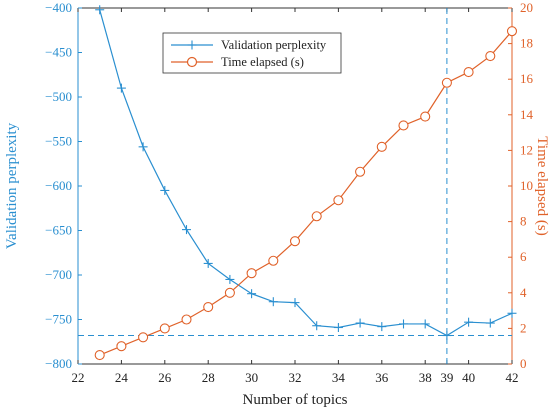  I want to click on left-tick-label: −400, so click(58, 7).